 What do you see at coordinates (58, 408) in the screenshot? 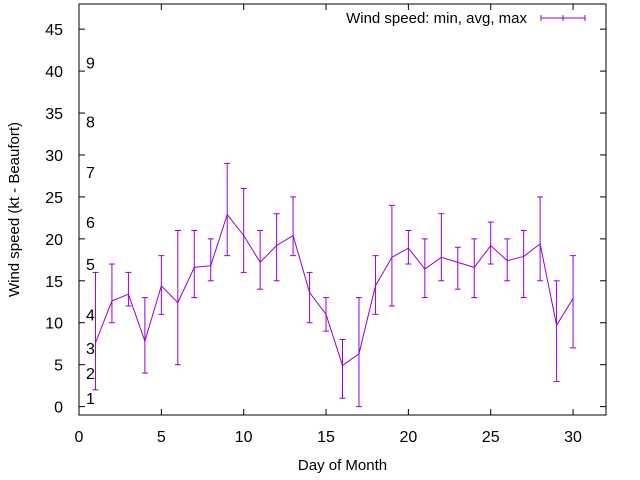
I see `y-tick-label: 0` at bounding box center [58, 408].